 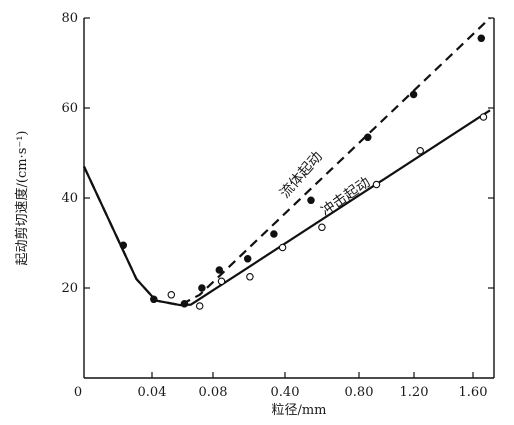 What do you see at coordinates (345, 196) in the screenshot?
I see `annotation-impact-start: 冲击起动` at bounding box center [345, 196].